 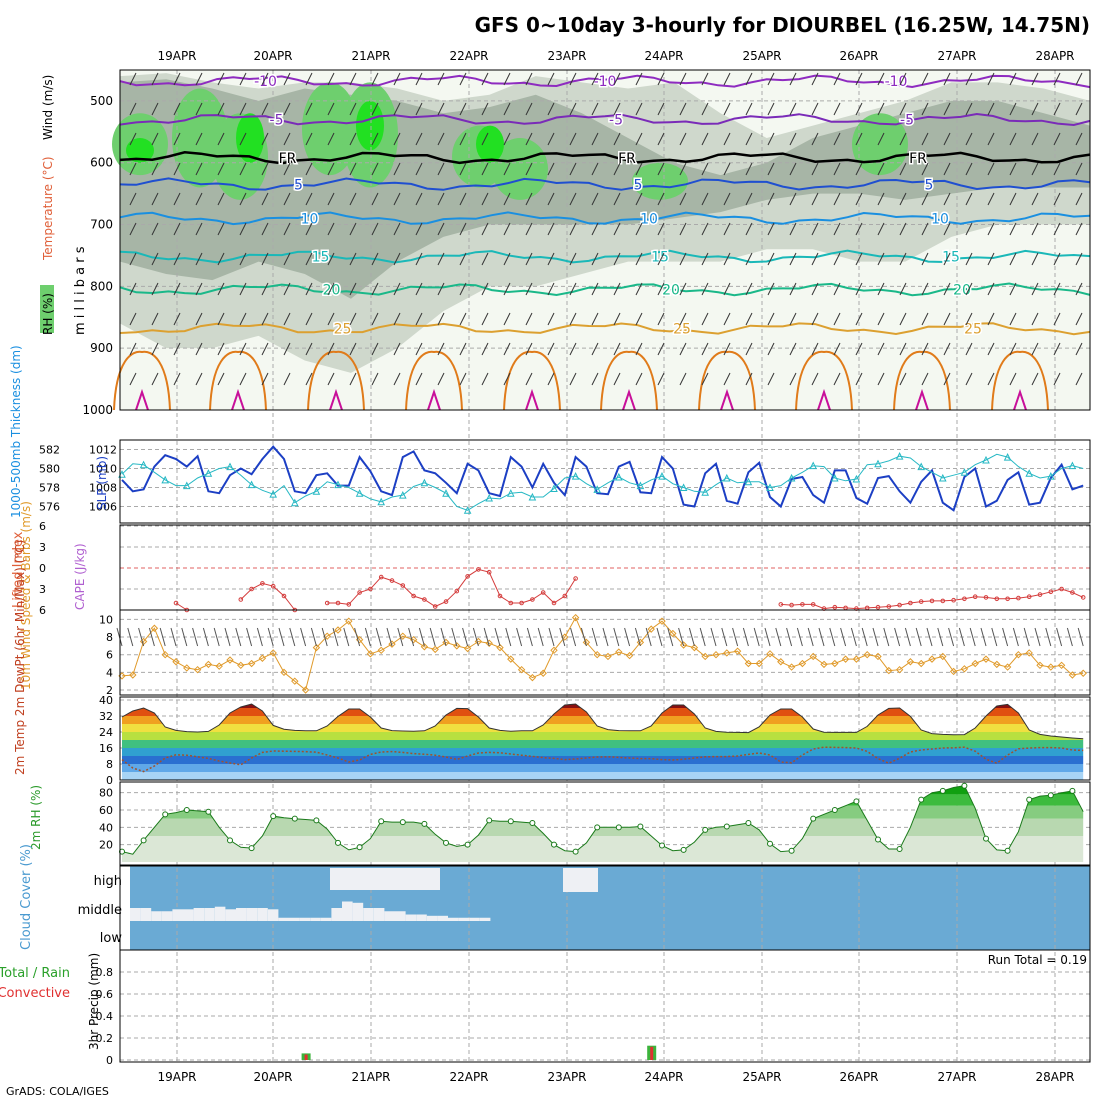 I want to click on precip-axis-label: 3hr Precip (mm), so click(x=94, y=1001).